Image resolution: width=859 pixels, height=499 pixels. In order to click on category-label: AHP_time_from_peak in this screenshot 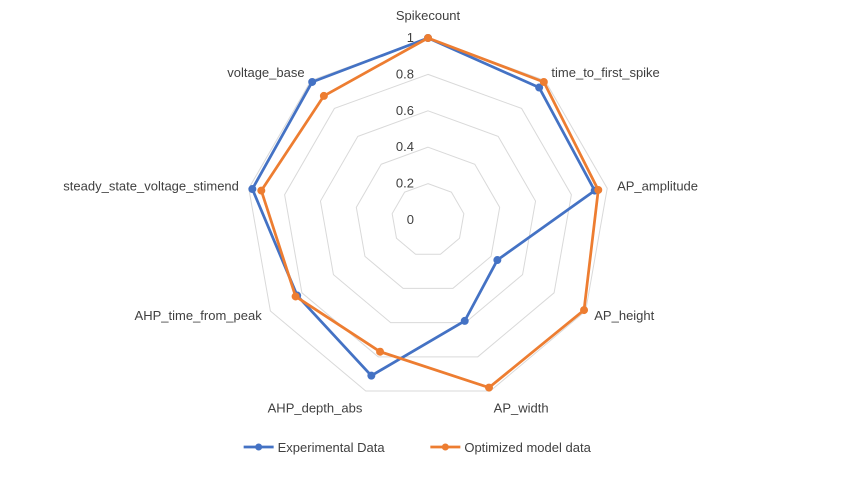, I will do `click(199, 315)`.